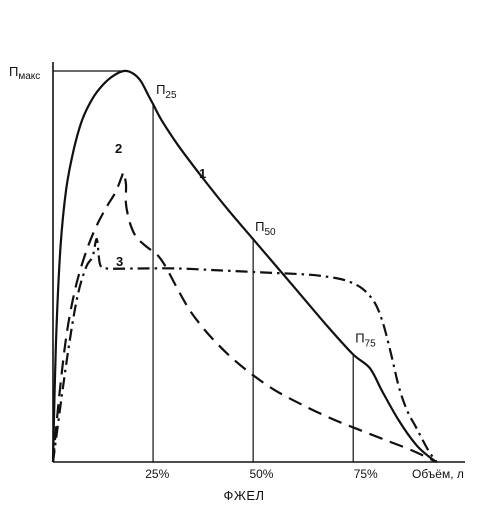 This screenshot has width=490, height=511. I want to click on annotation-p75-main: П, so click(359, 337).